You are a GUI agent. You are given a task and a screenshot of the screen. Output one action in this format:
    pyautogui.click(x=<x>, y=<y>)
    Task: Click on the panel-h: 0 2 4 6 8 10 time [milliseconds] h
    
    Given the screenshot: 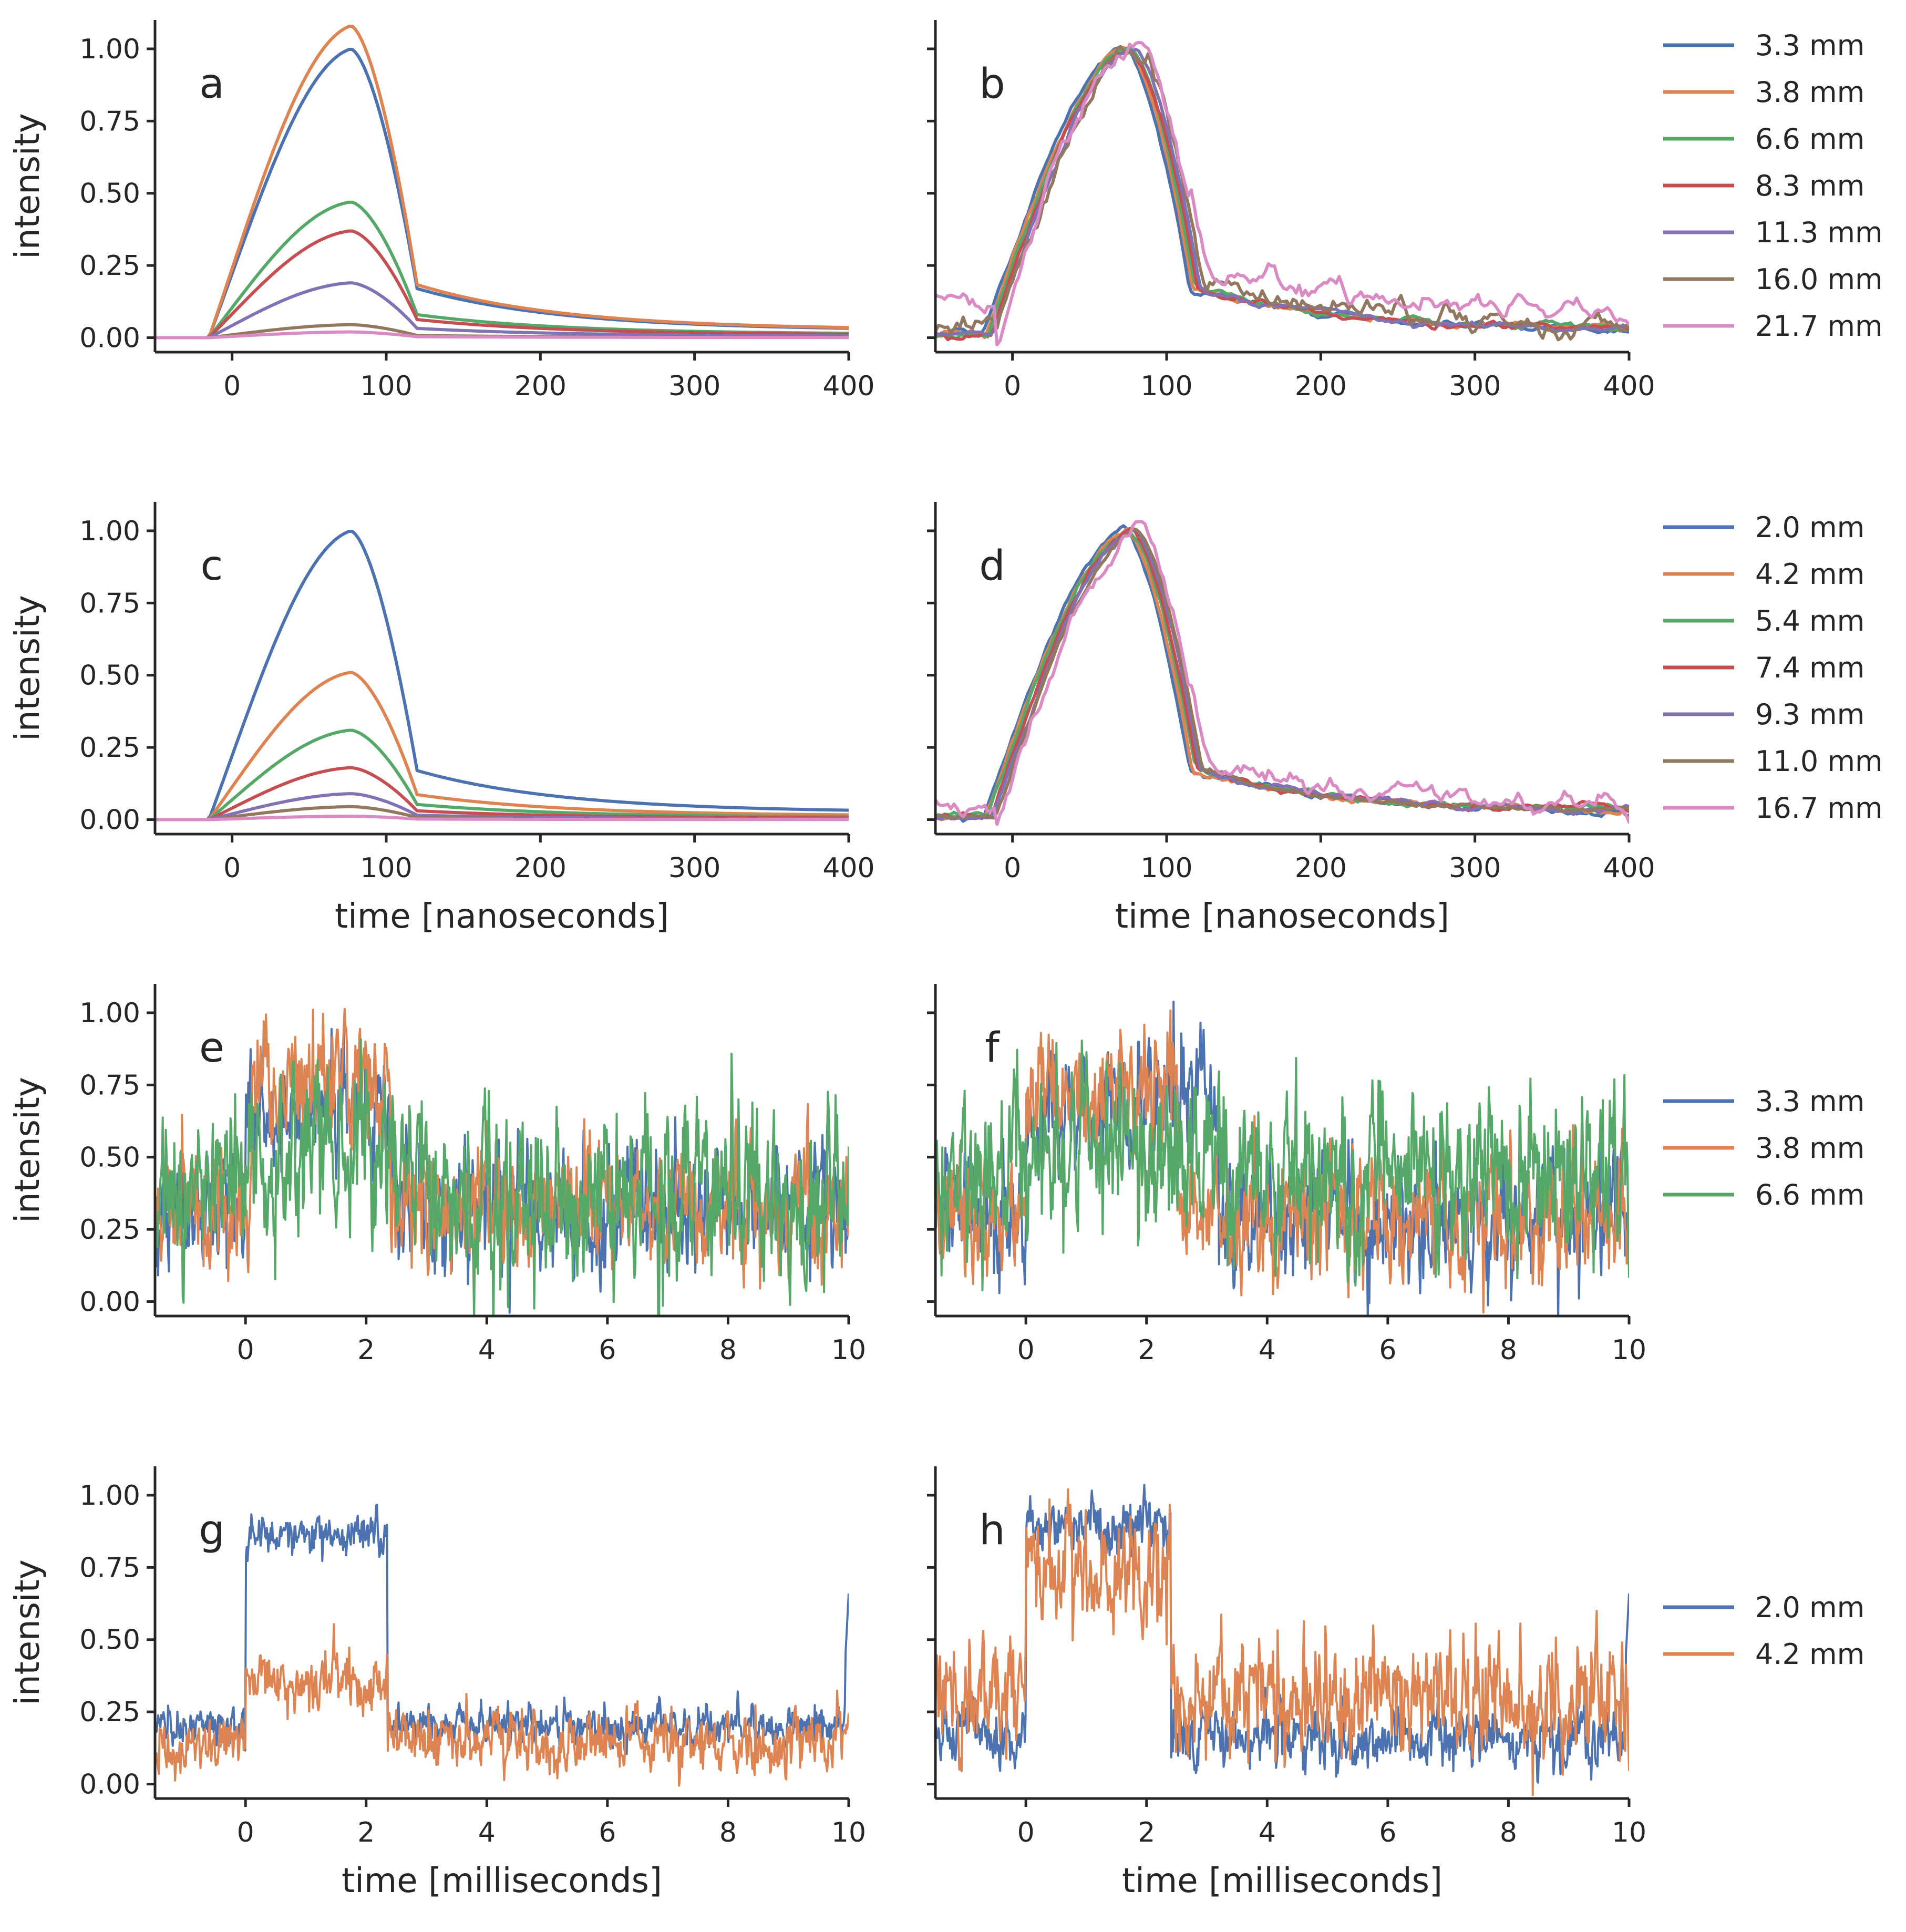 What is the action you would take?
    pyautogui.click(x=1286, y=1683)
    